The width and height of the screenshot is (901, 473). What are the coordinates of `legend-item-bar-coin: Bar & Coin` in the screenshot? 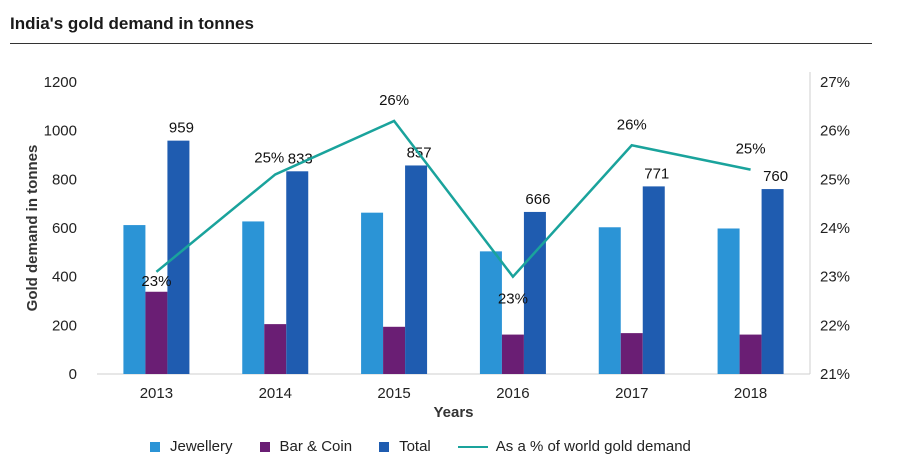 It's located at (306, 446).